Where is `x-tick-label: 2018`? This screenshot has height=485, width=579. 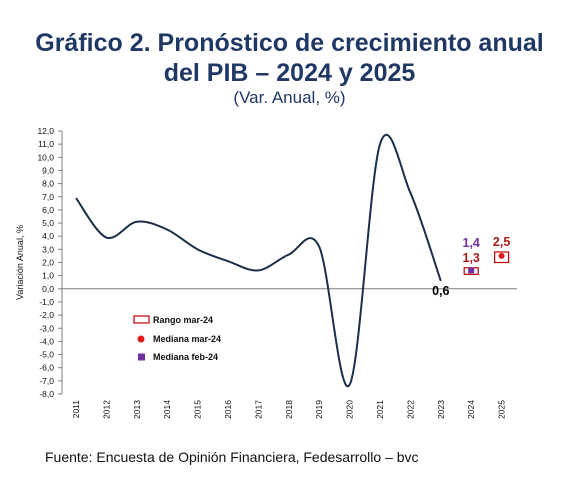
x-tick-label: 2018 is located at coordinates (289, 409).